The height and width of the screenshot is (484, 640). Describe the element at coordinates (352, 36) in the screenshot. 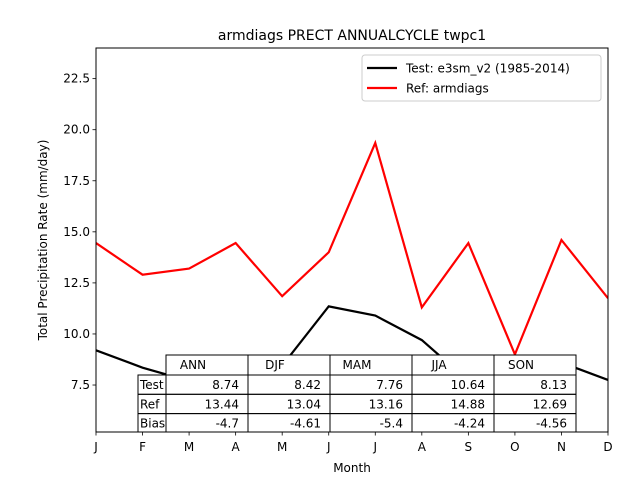

I see `chart-title: armdiags PRECT ANNUALCYCLE twpc1` at that location.